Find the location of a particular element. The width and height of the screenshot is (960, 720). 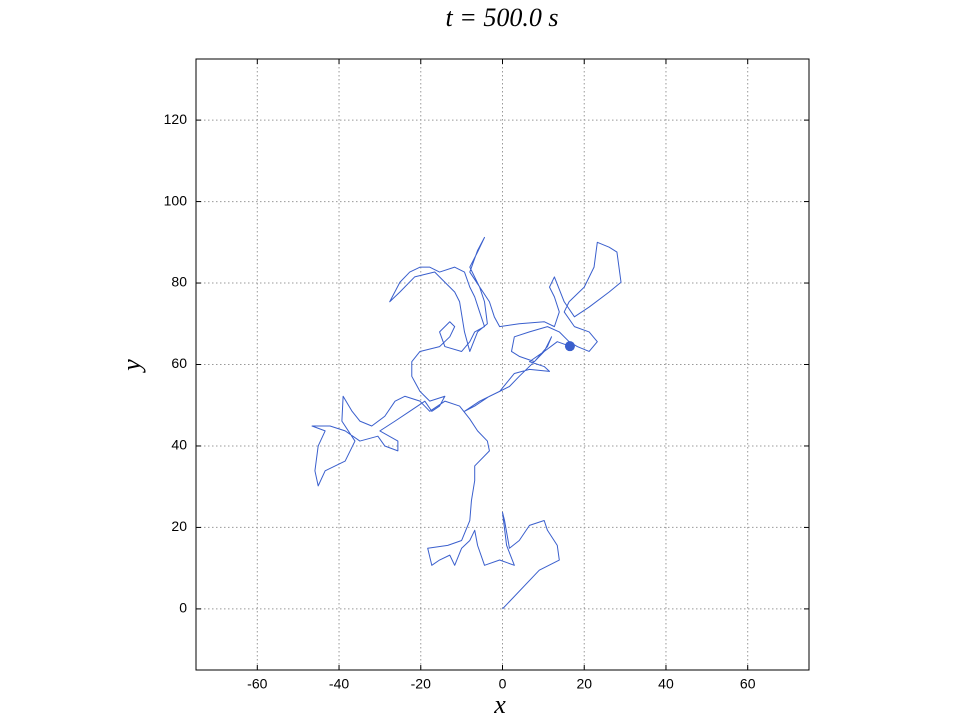

x-tick-label: -60 is located at coordinates (257, 684).